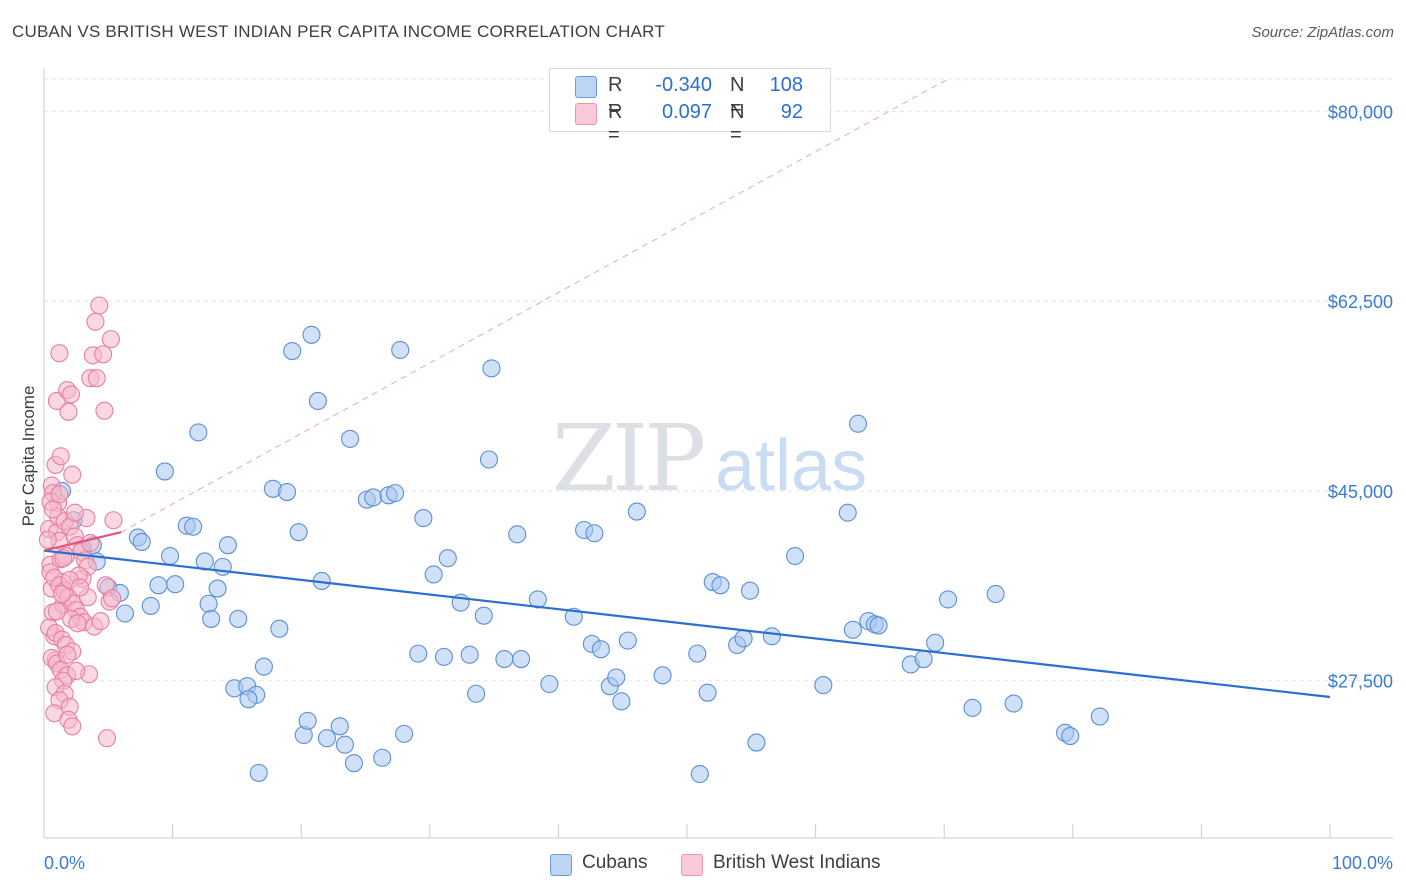 The height and width of the screenshot is (892, 1406). Describe the element at coordinates (791, 466) in the screenshot. I see `watermark-atlas: atlas` at that location.